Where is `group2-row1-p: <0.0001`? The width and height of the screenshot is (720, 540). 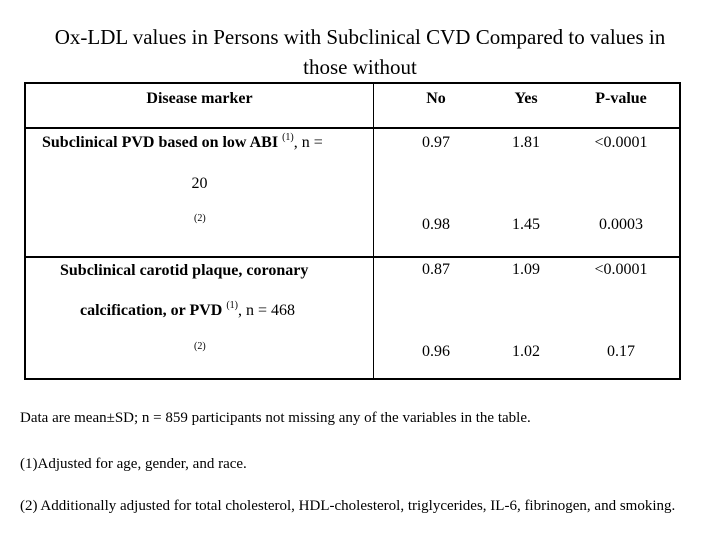
group2-row1-p: <0.0001 is located at coordinates (621, 269).